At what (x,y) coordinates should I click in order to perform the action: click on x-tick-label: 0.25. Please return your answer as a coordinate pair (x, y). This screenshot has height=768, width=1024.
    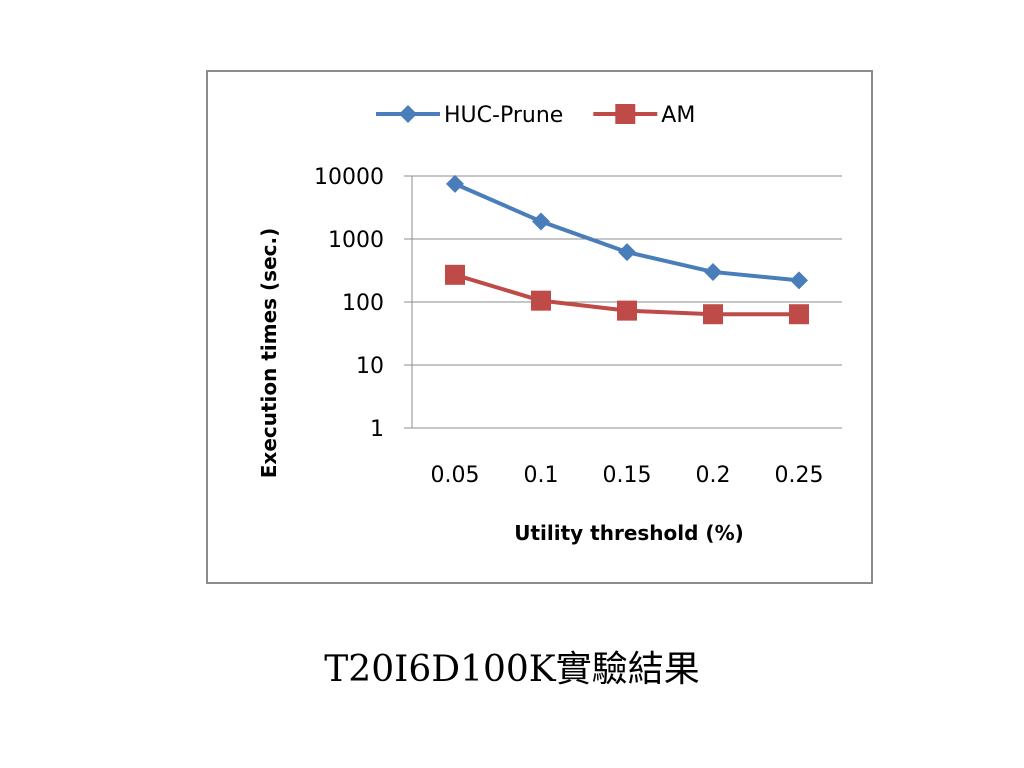
    Looking at the image, I should click on (799, 475).